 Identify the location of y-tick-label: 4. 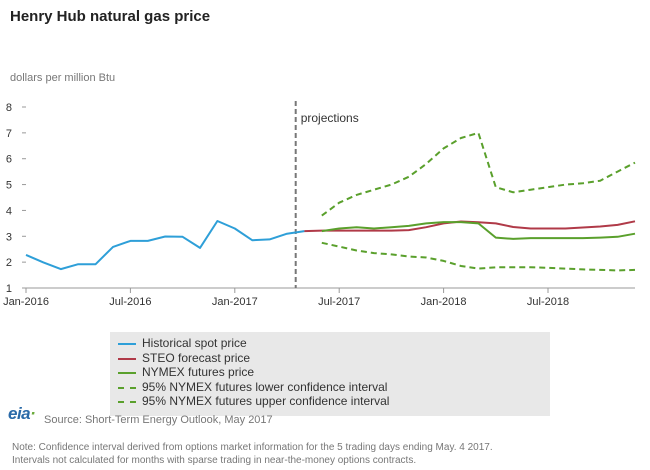
(9, 211).